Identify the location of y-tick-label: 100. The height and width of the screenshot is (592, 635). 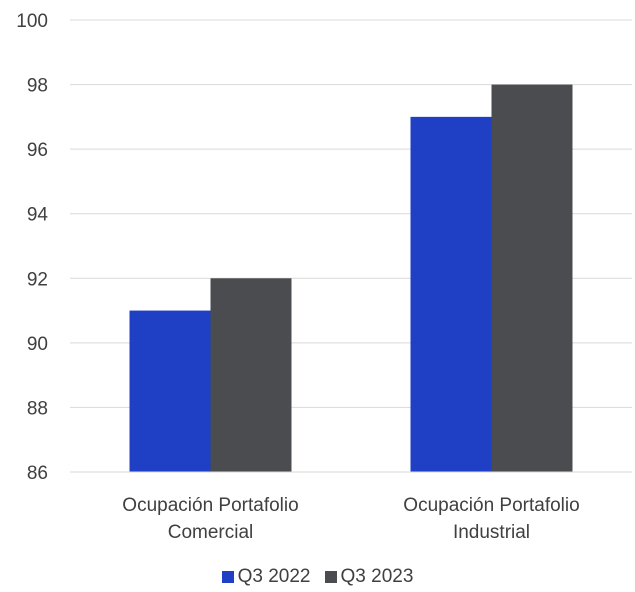
(32, 21).